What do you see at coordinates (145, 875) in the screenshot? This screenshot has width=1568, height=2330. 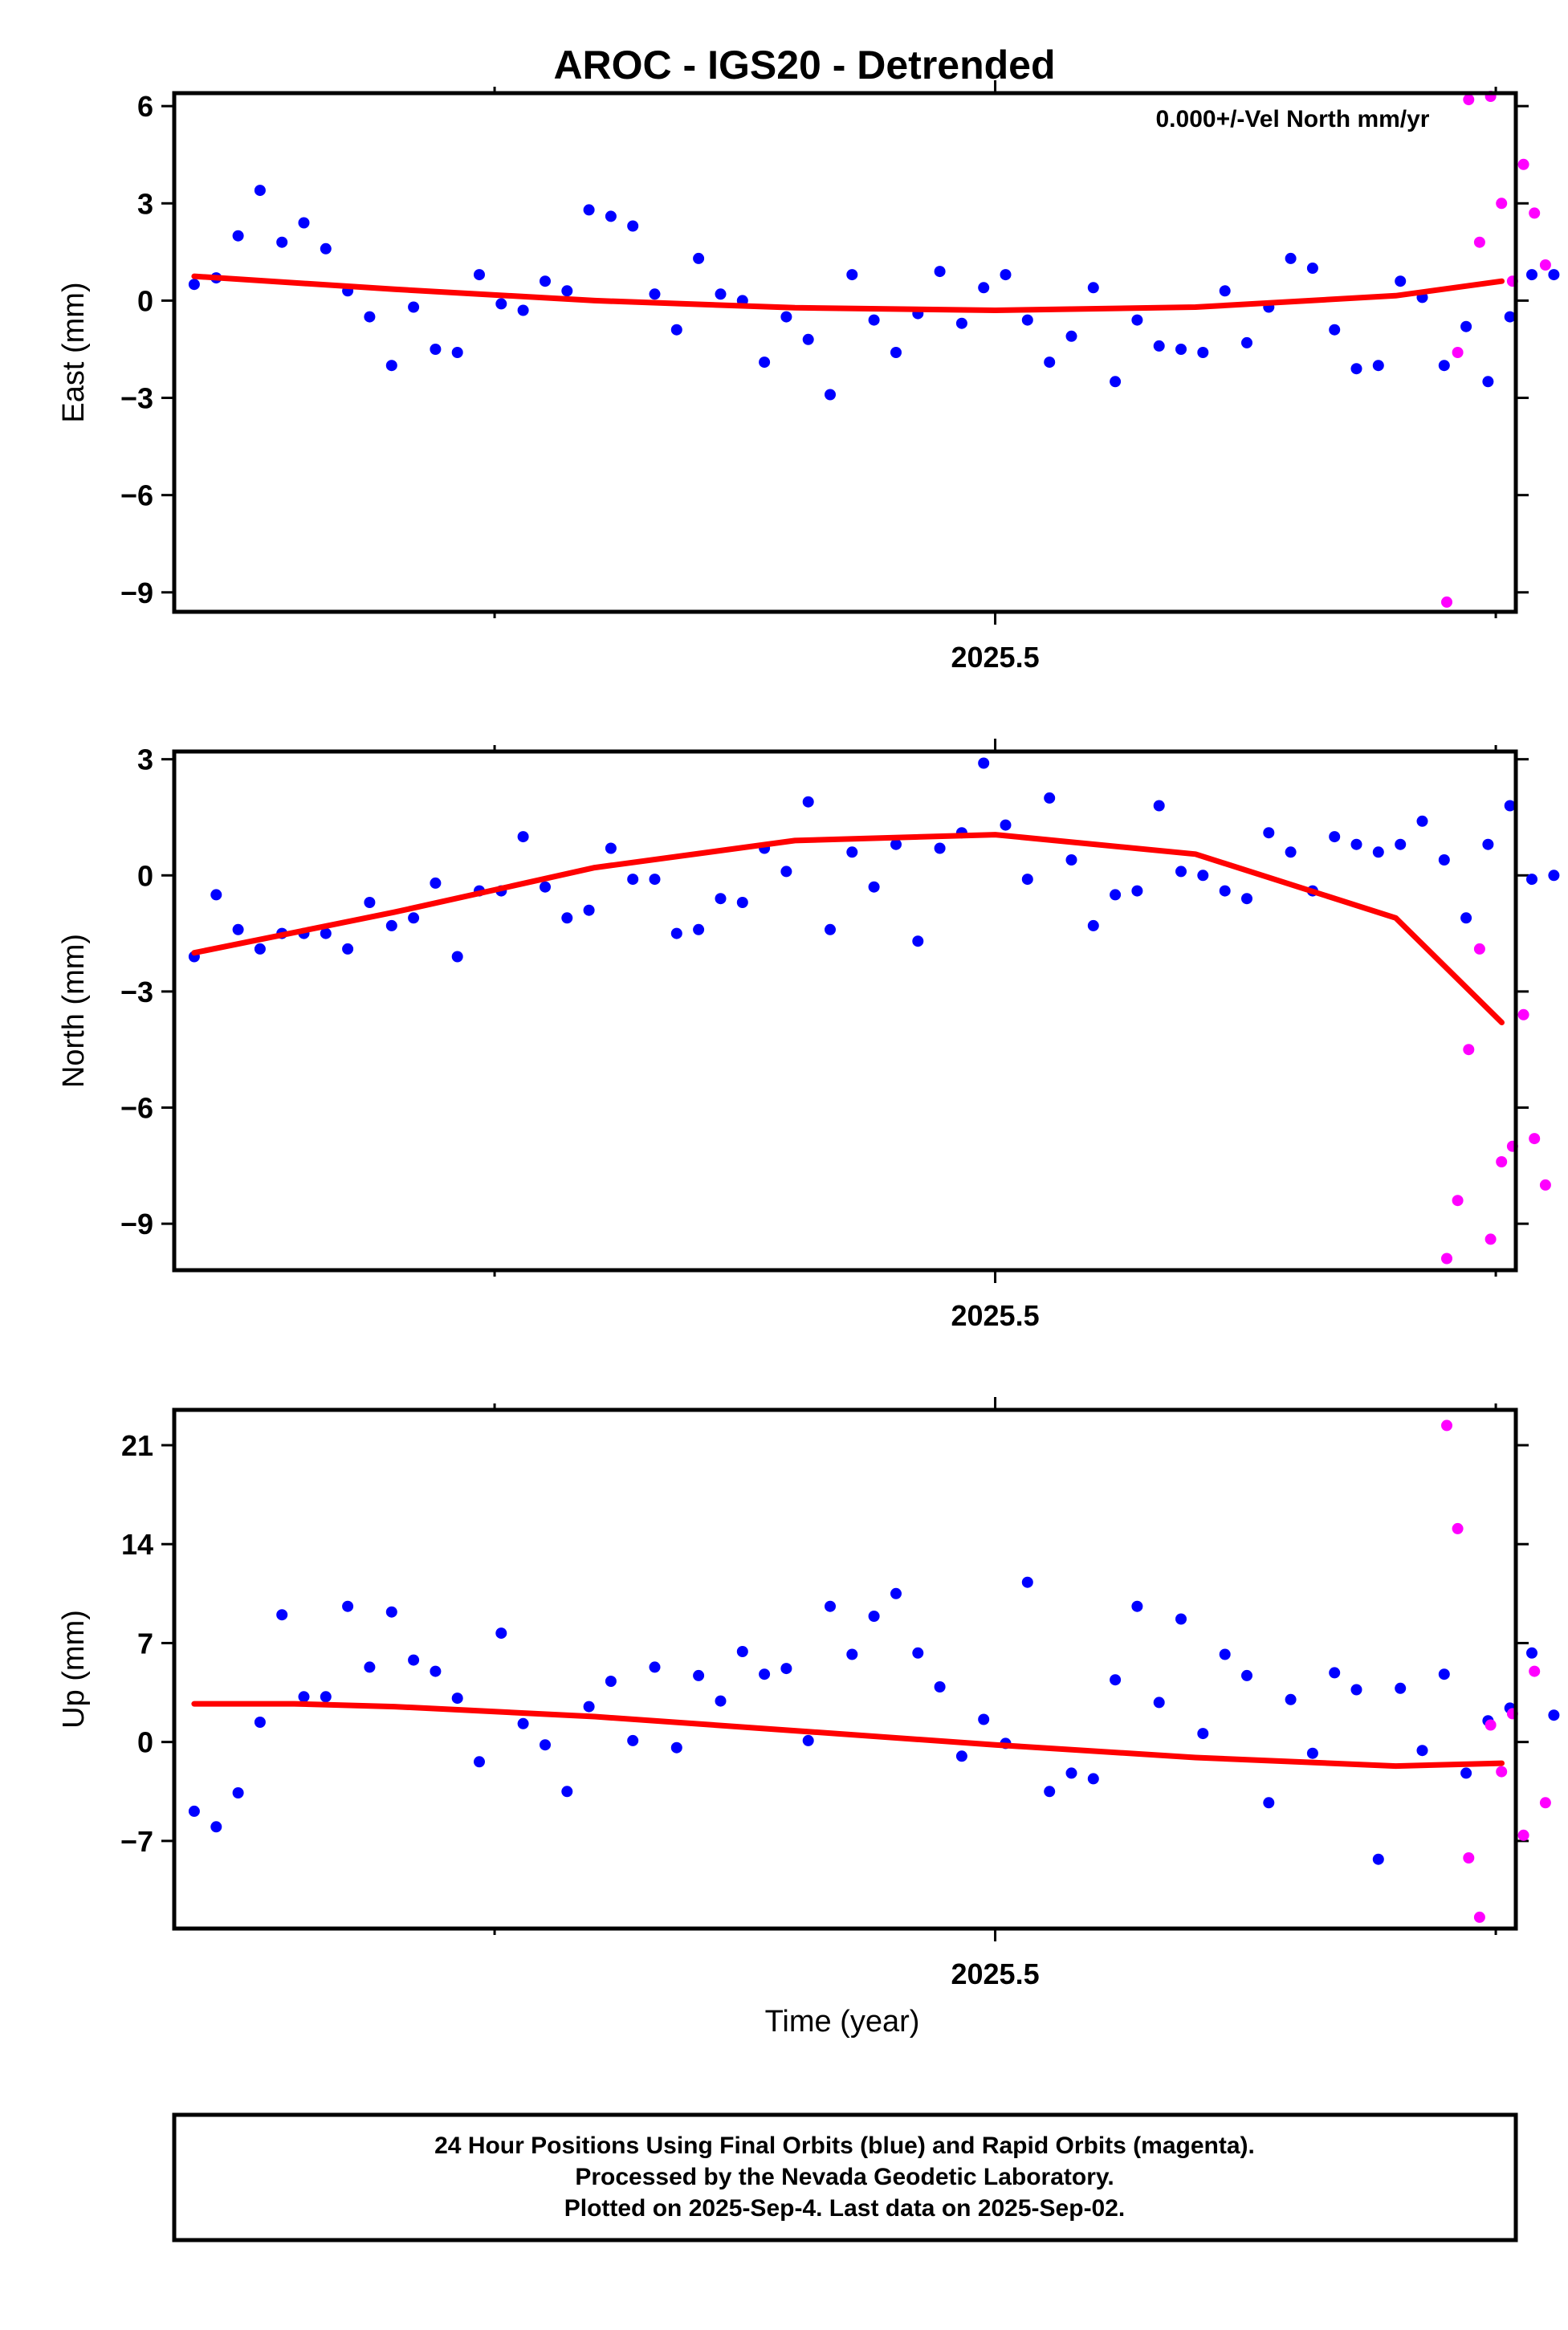 I see `north-panel-ytick-label: 0` at bounding box center [145, 875].